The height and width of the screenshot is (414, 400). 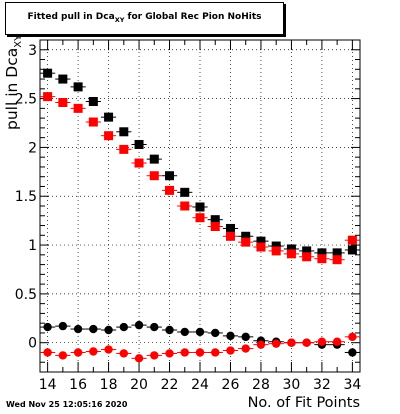 I want to click on x-tick-label: 28, so click(x=261, y=385).